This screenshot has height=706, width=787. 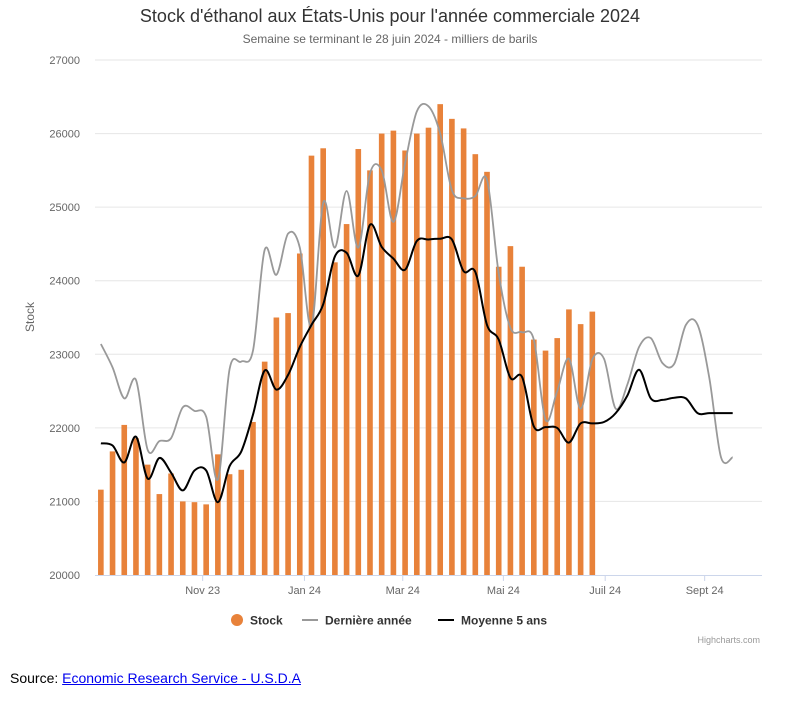 I want to click on legend-moyenne-label: Moyenne 5 ans, so click(x=504, y=621).